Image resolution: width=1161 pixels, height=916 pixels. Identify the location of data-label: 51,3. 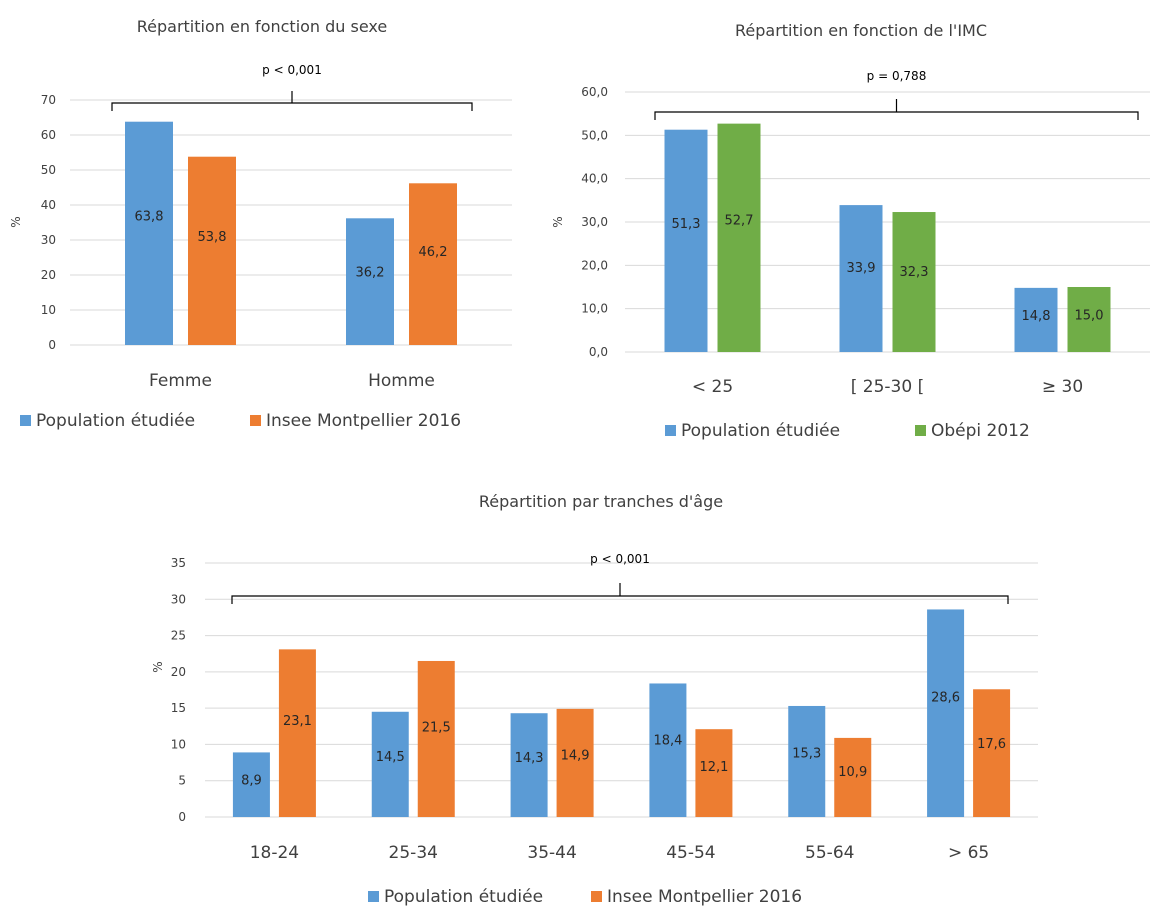
(686, 224).